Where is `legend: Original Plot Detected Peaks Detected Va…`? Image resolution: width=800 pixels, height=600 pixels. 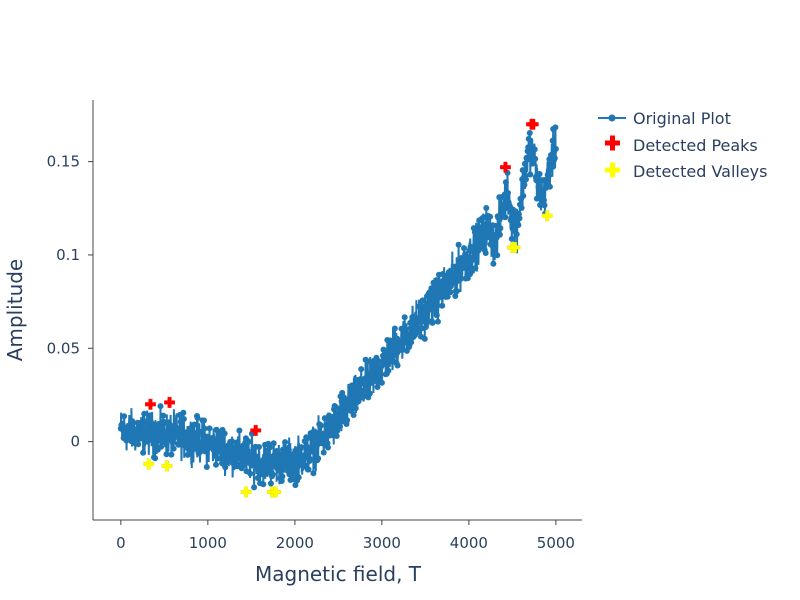
legend: Original Plot Detected Peaks Detected Va… is located at coordinates (682, 145).